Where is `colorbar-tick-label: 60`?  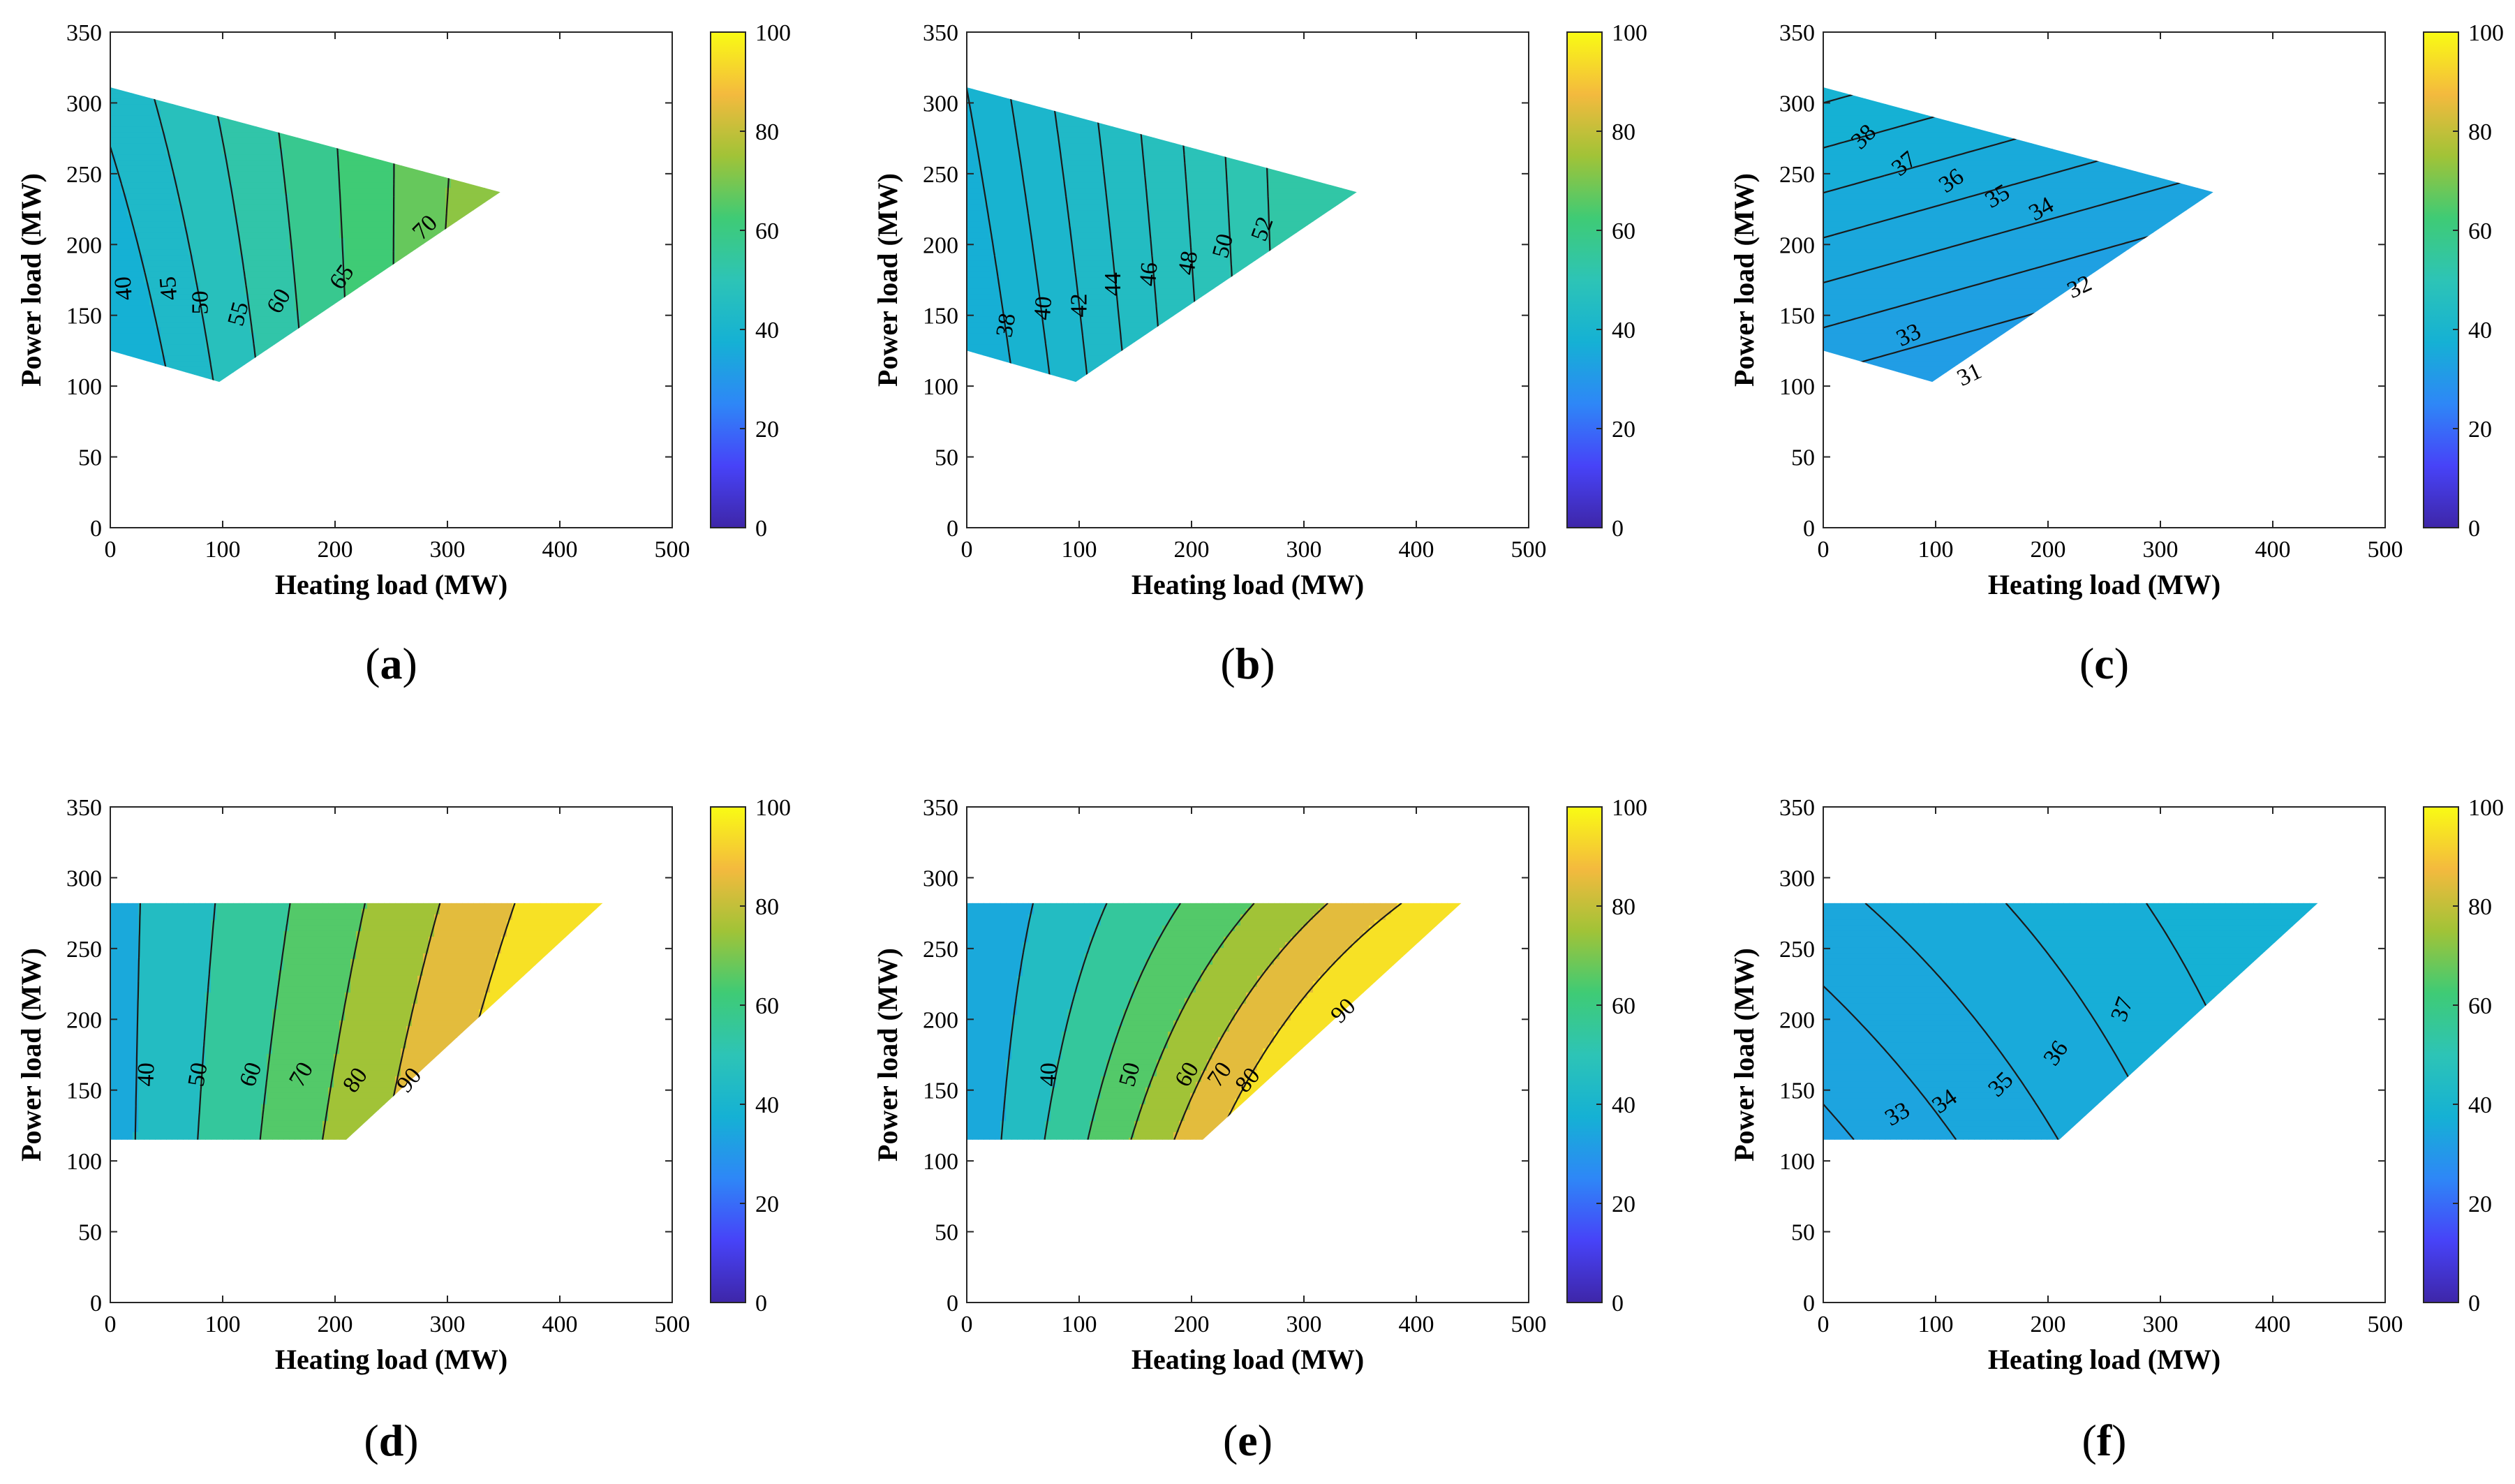
colorbar-tick-label: 60 is located at coordinates (767, 231).